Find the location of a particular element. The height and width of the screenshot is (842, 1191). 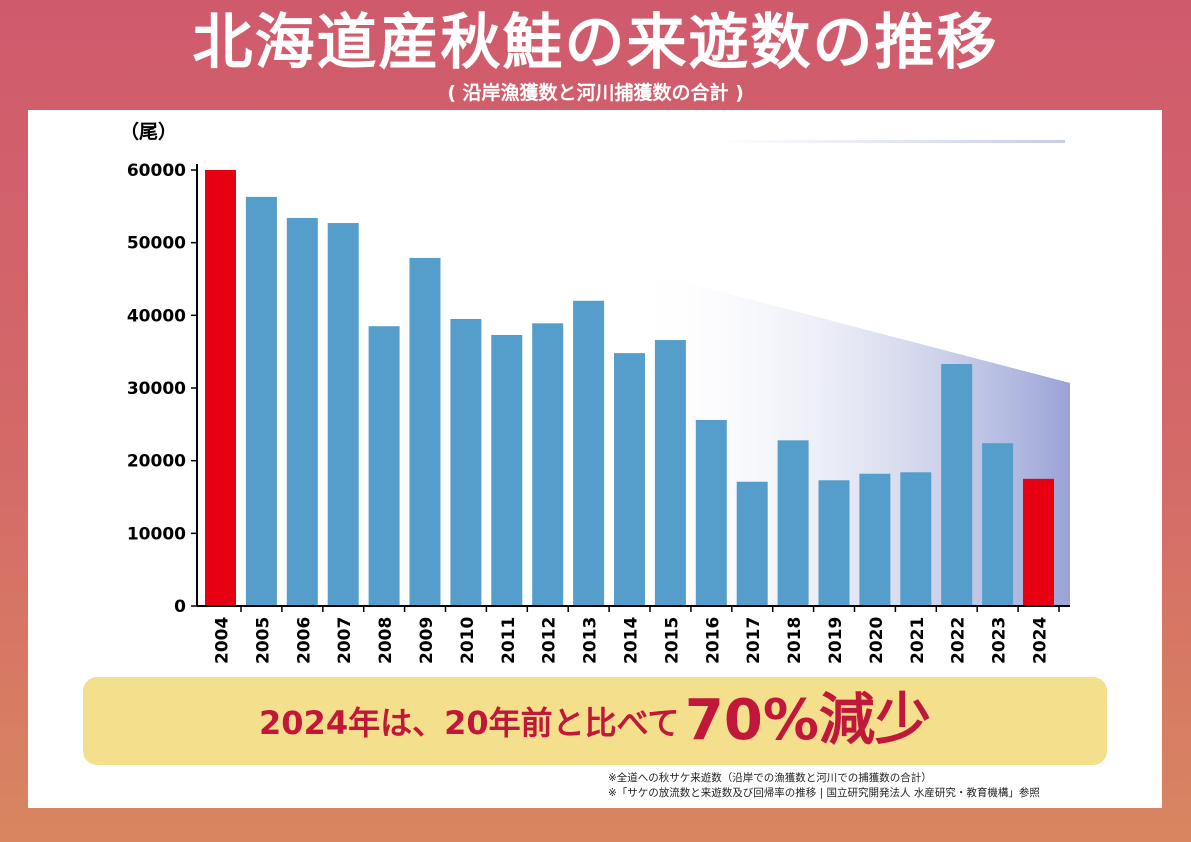

bar-2005 is located at coordinates (261, 401).